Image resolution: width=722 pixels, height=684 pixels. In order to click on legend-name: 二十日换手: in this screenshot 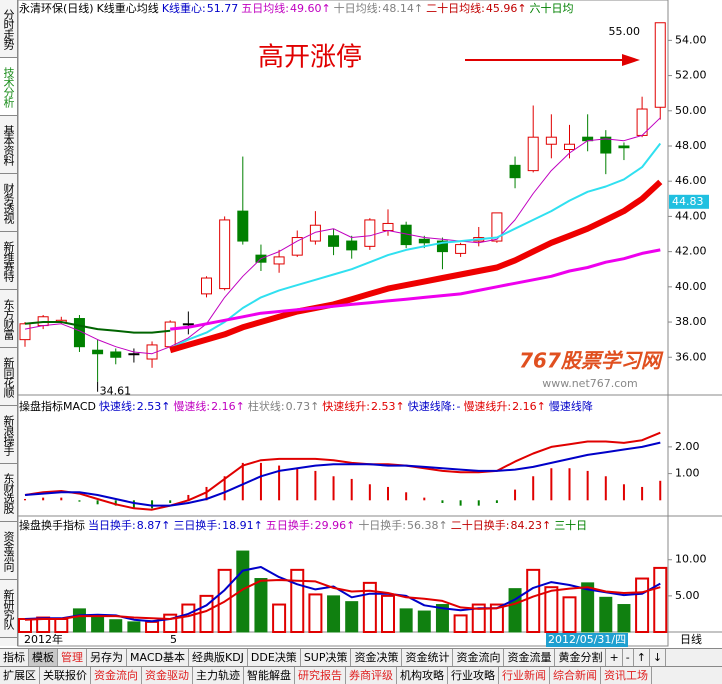, I will do `click(480, 525)`.